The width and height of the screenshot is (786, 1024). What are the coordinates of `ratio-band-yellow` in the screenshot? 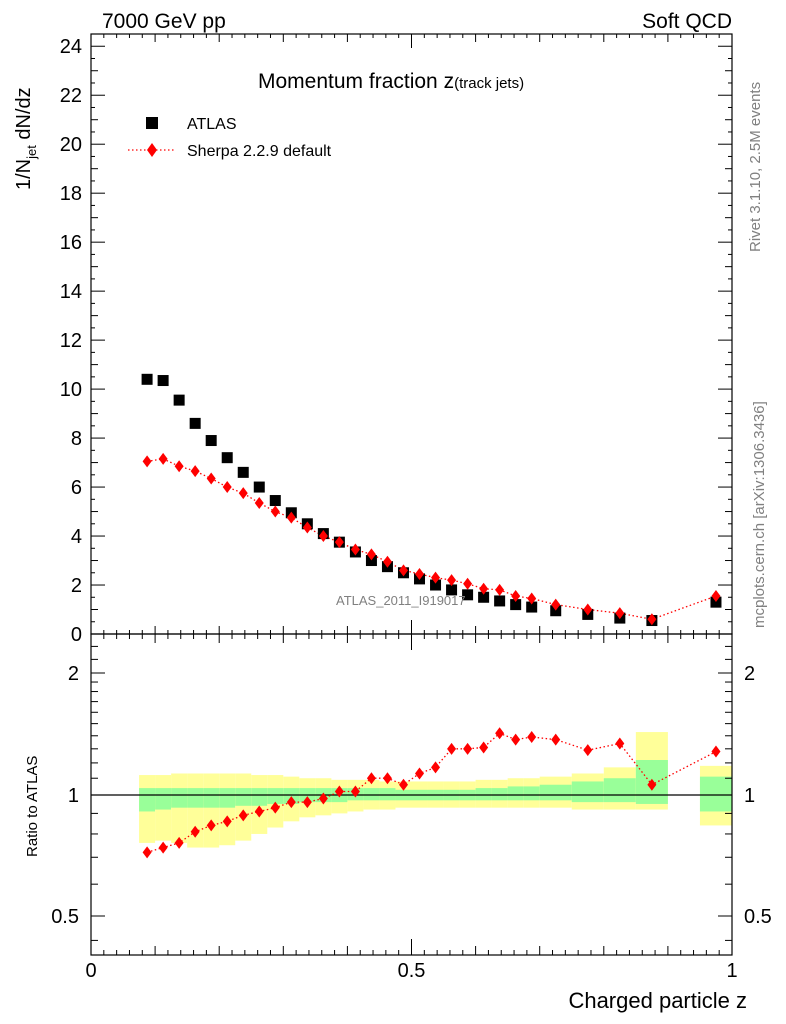 It's located at (179, 808).